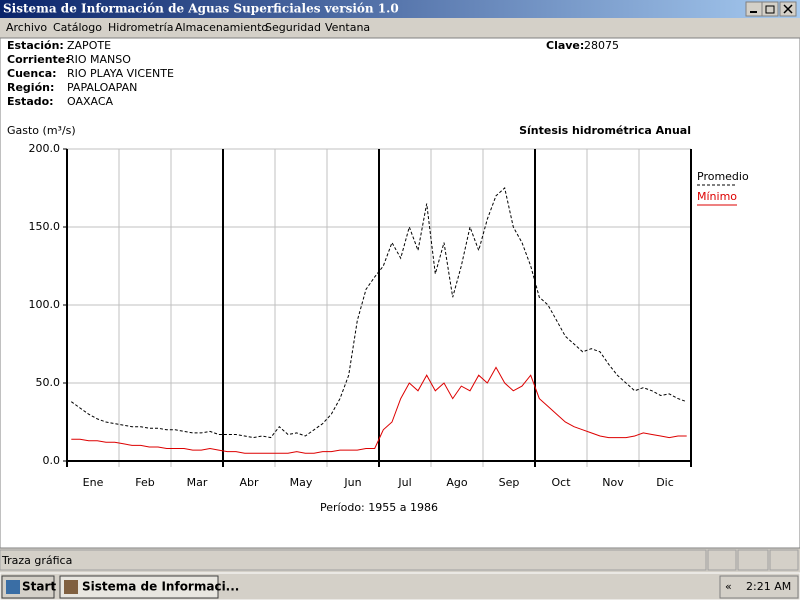  What do you see at coordinates (723, 176) in the screenshot?
I see `legend-label: Promedio` at bounding box center [723, 176].